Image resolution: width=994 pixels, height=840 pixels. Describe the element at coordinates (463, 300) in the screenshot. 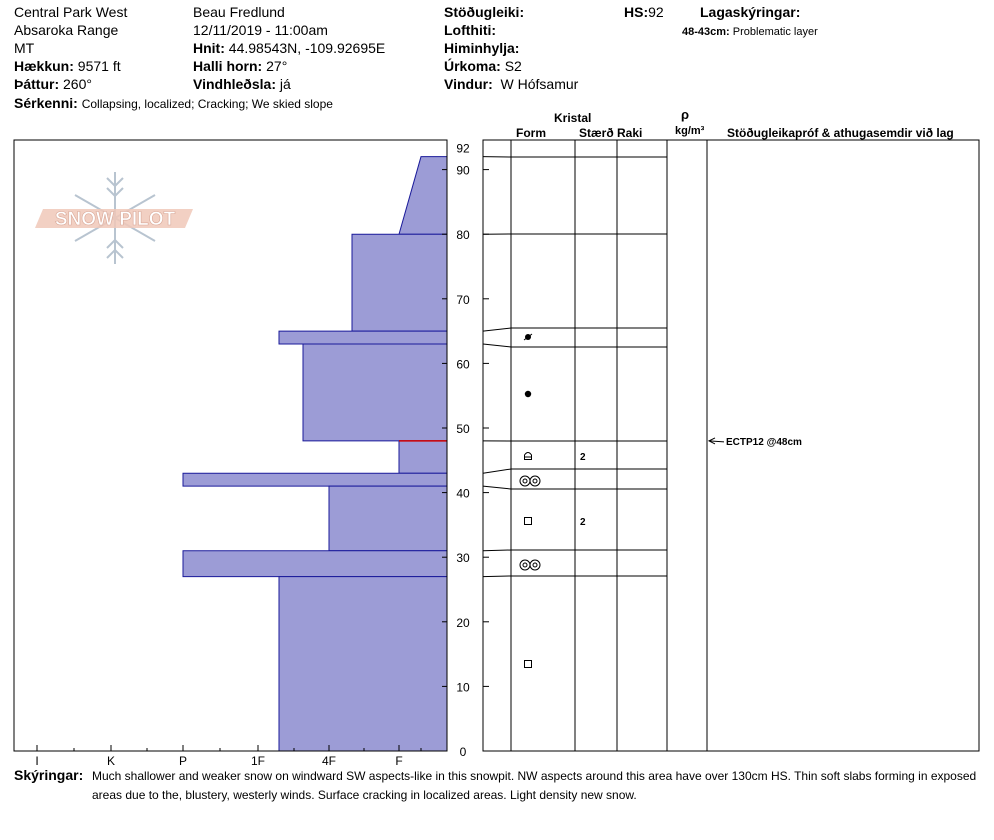

I see `height-tick-label-70: 70` at that location.